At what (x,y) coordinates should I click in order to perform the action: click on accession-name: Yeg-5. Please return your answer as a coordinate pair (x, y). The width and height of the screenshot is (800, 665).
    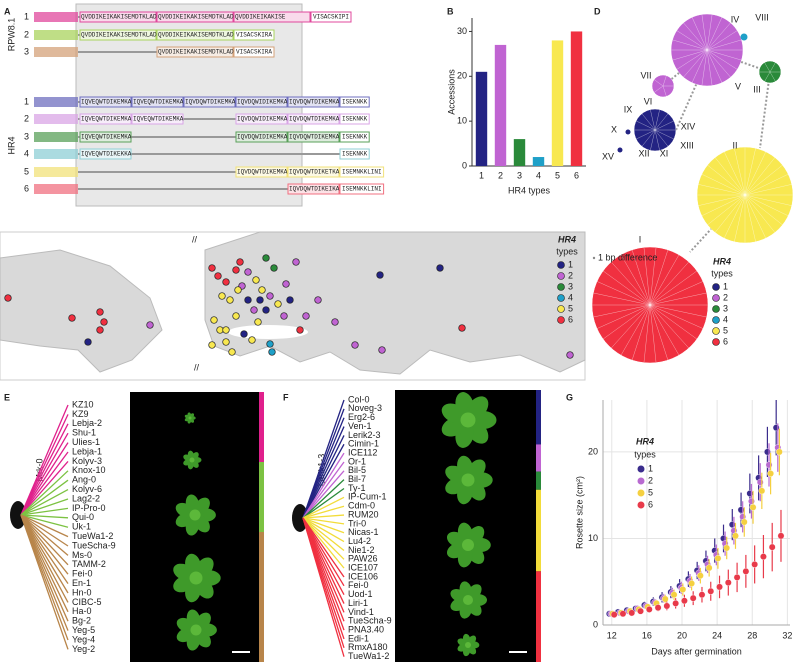
    Looking at the image, I should click on (83, 630).